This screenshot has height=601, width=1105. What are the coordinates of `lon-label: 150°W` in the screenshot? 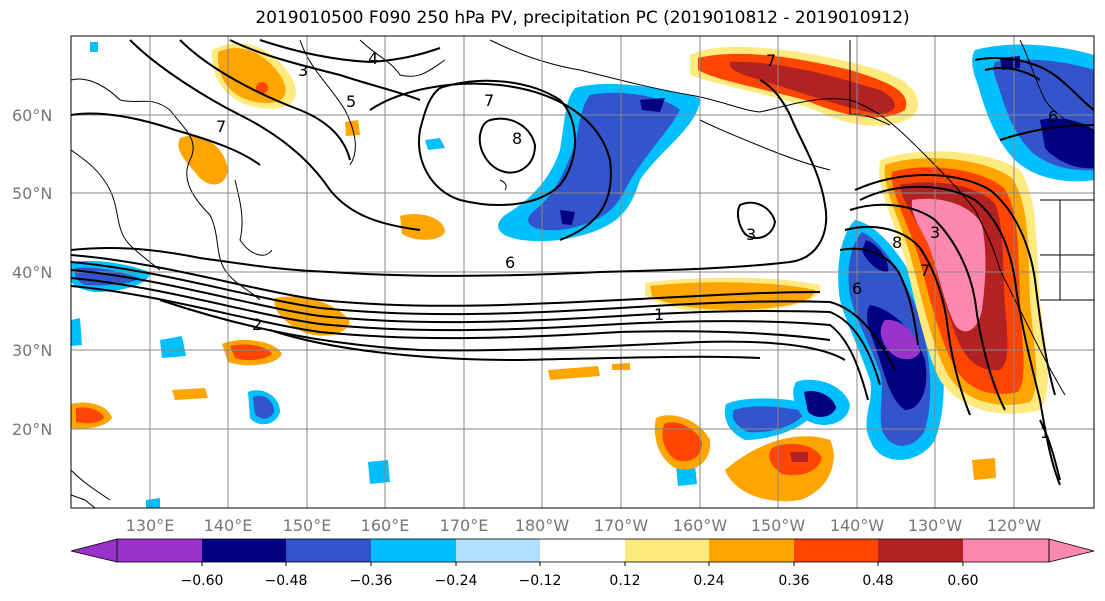 It's located at (778, 525).